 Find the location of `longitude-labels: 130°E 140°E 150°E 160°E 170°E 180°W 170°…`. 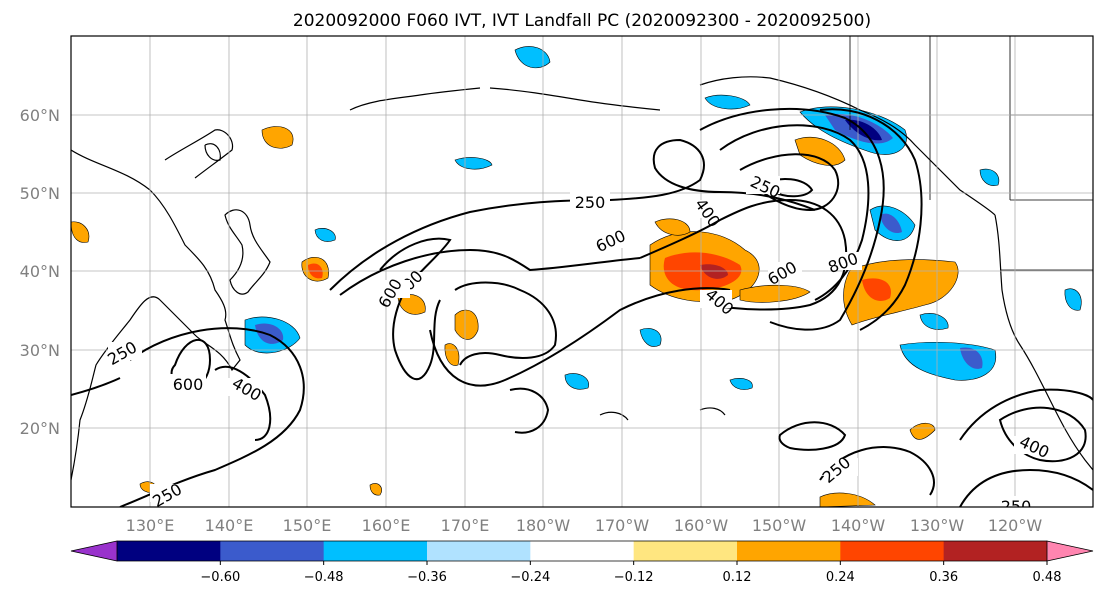

longitude-labels: 130°E 140°E 150°E 160°E 170°E 180°W 170°… is located at coordinates (584, 525).